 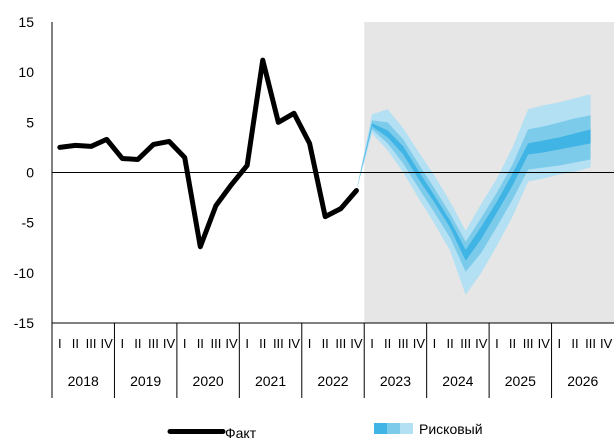 I want to click on y-tick-label: 0, so click(x=30, y=173).